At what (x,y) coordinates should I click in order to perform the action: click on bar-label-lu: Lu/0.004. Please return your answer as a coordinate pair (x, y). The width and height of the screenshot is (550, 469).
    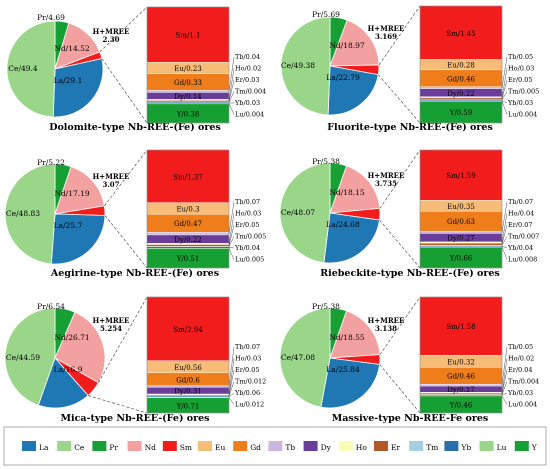
    Looking at the image, I should click on (522, 115).